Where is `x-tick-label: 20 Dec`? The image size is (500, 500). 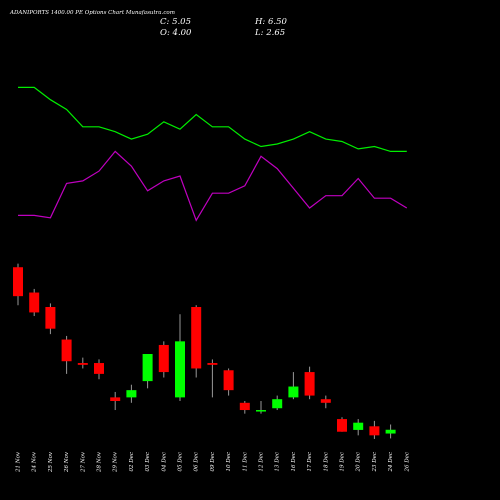
x-tick-label: 20 Dec is located at coordinates (359, 462).